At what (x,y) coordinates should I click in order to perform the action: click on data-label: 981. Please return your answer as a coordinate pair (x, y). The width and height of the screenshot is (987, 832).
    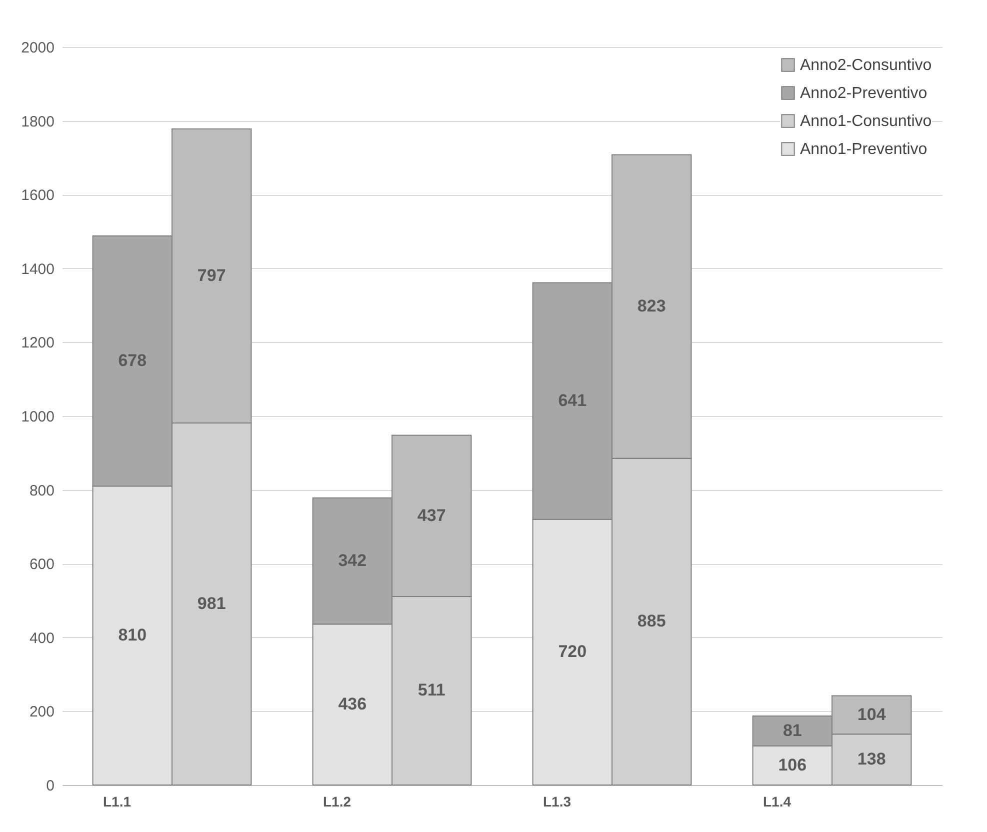
    Looking at the image, I should click on (211, 604).